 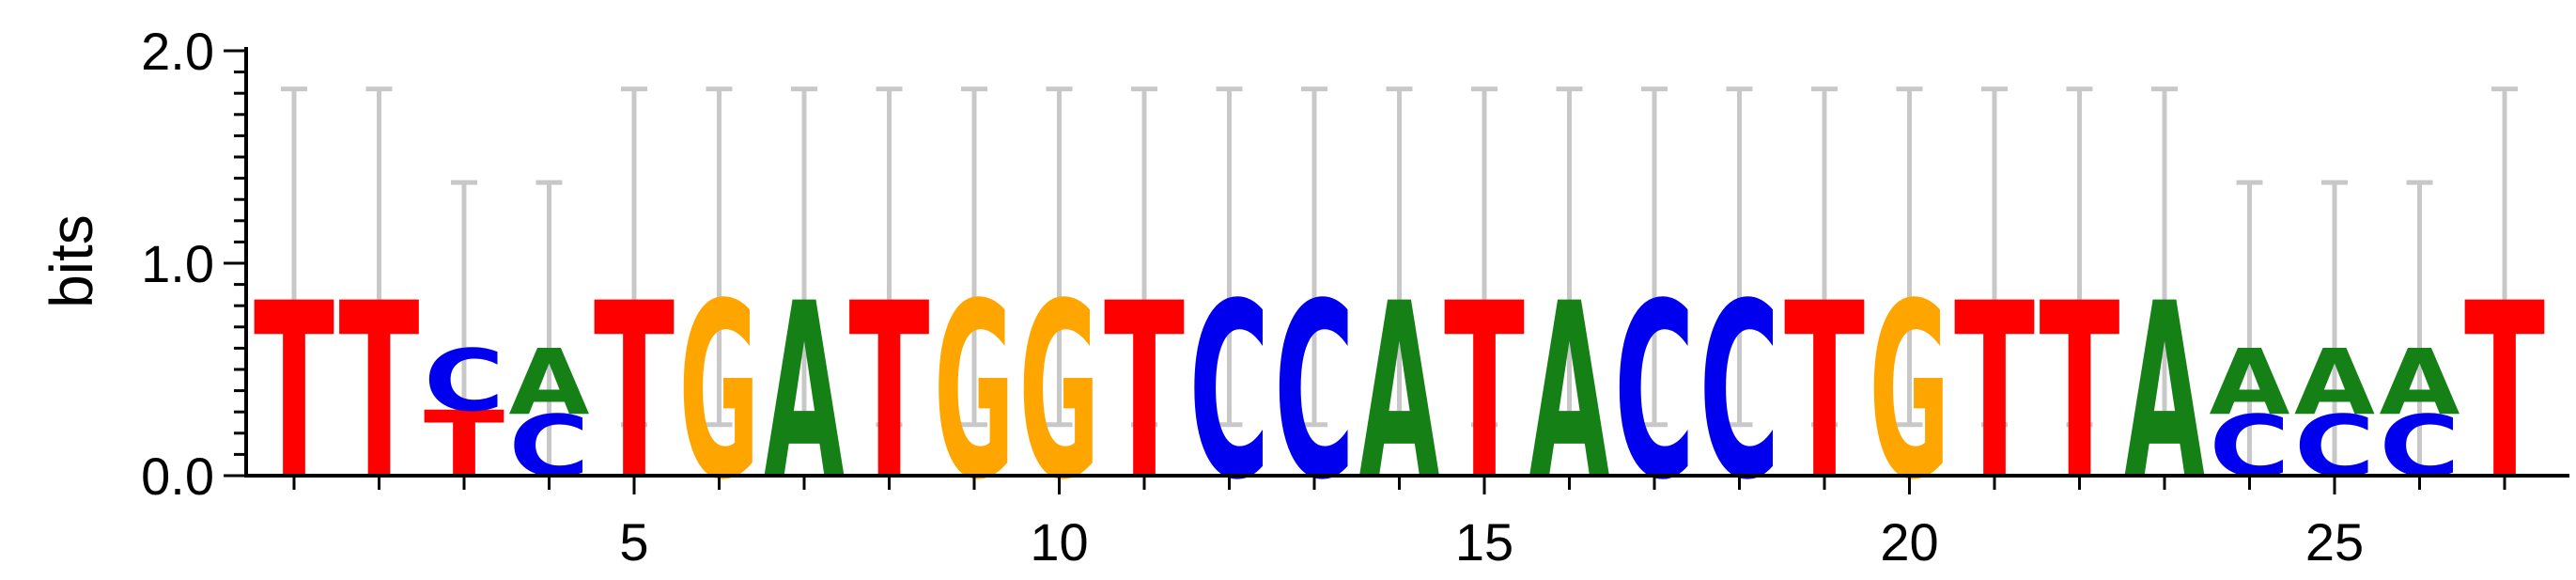 I want to click on y-tick-label: 0.0, so click(x=178, y=477).